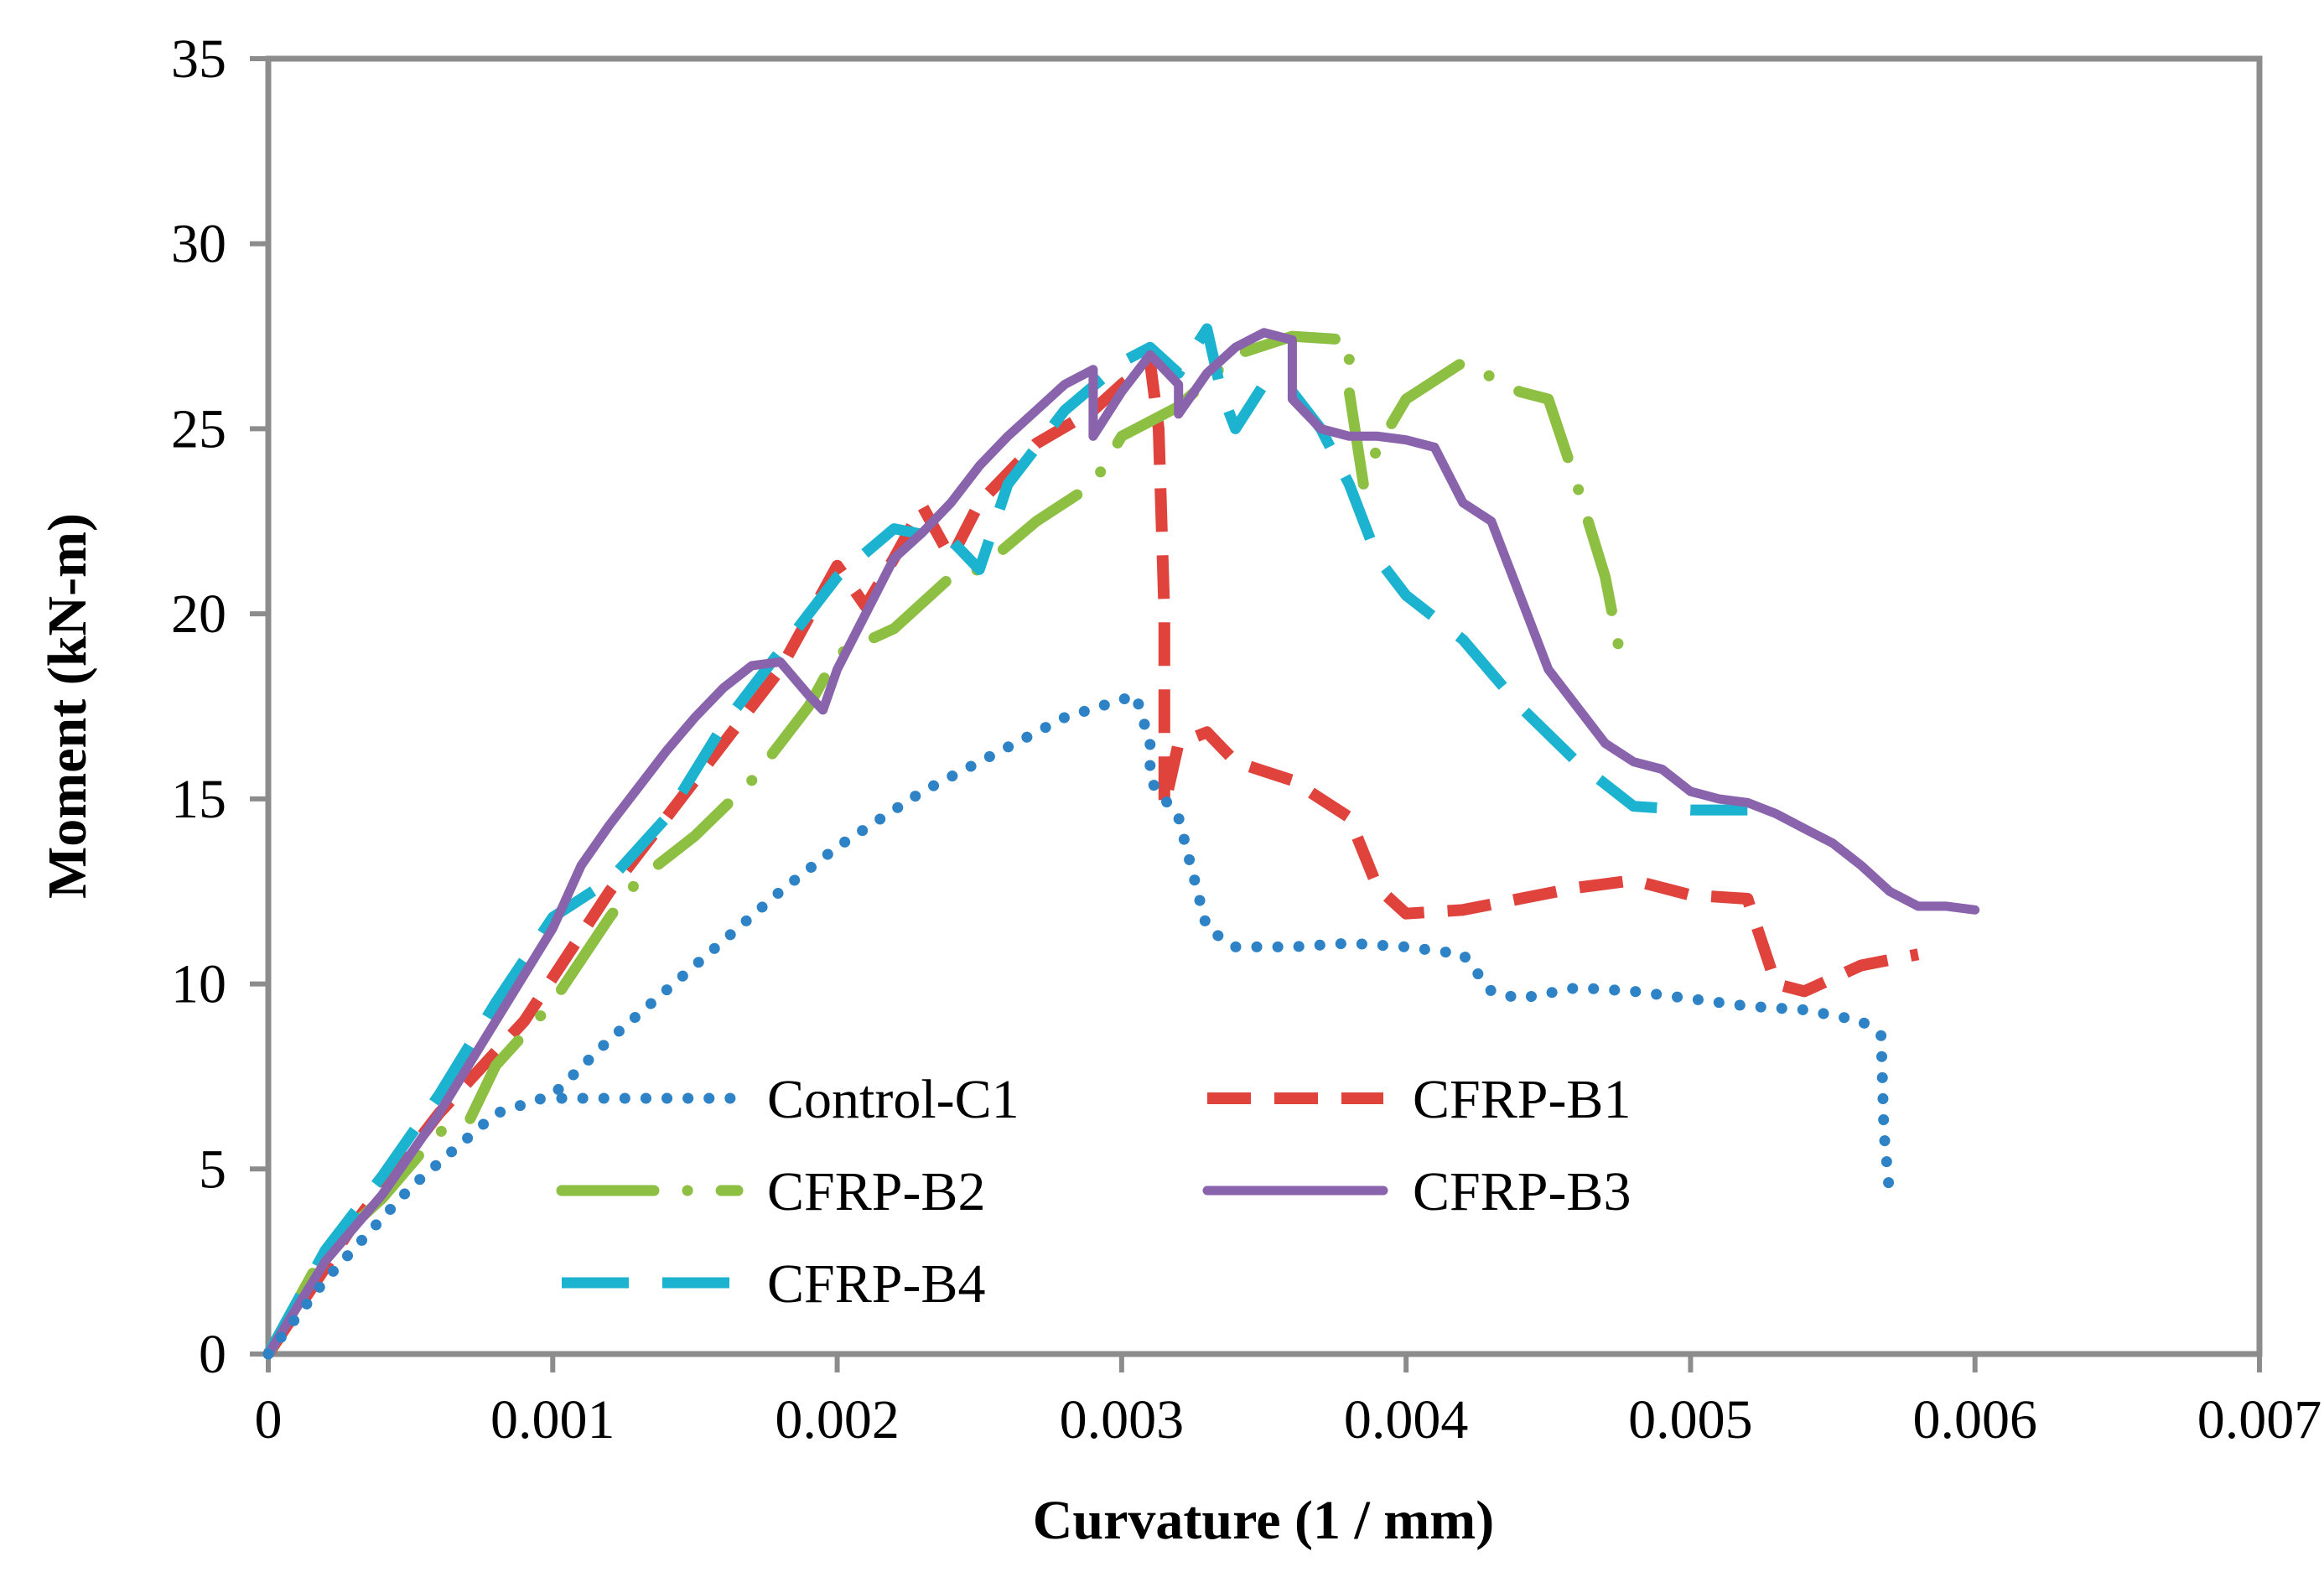  Describe the element at coordinates (1264, 1521) in the screenshot. I see `x-axis-title: Curvature (1 / mm)` at that location.